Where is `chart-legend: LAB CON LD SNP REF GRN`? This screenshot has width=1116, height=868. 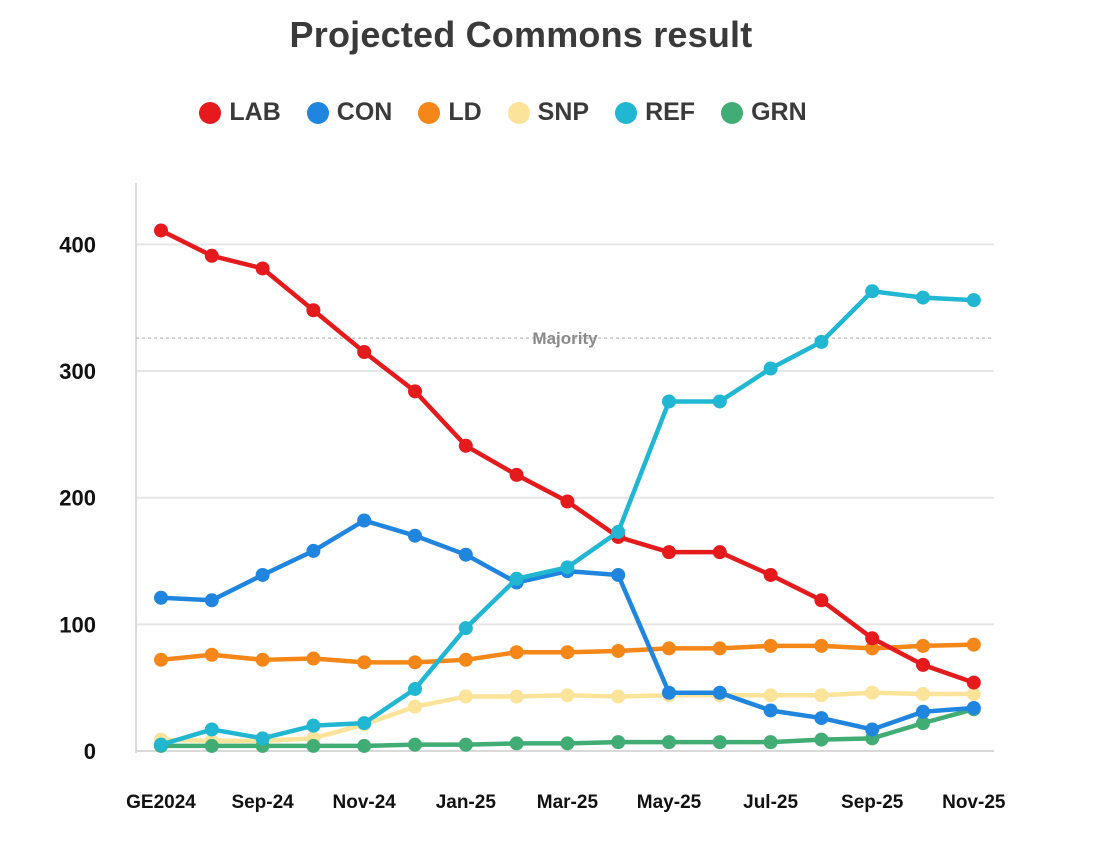 chart-legend: LAB CON LD SNP REF GRN is located at coordinates (503, 112).